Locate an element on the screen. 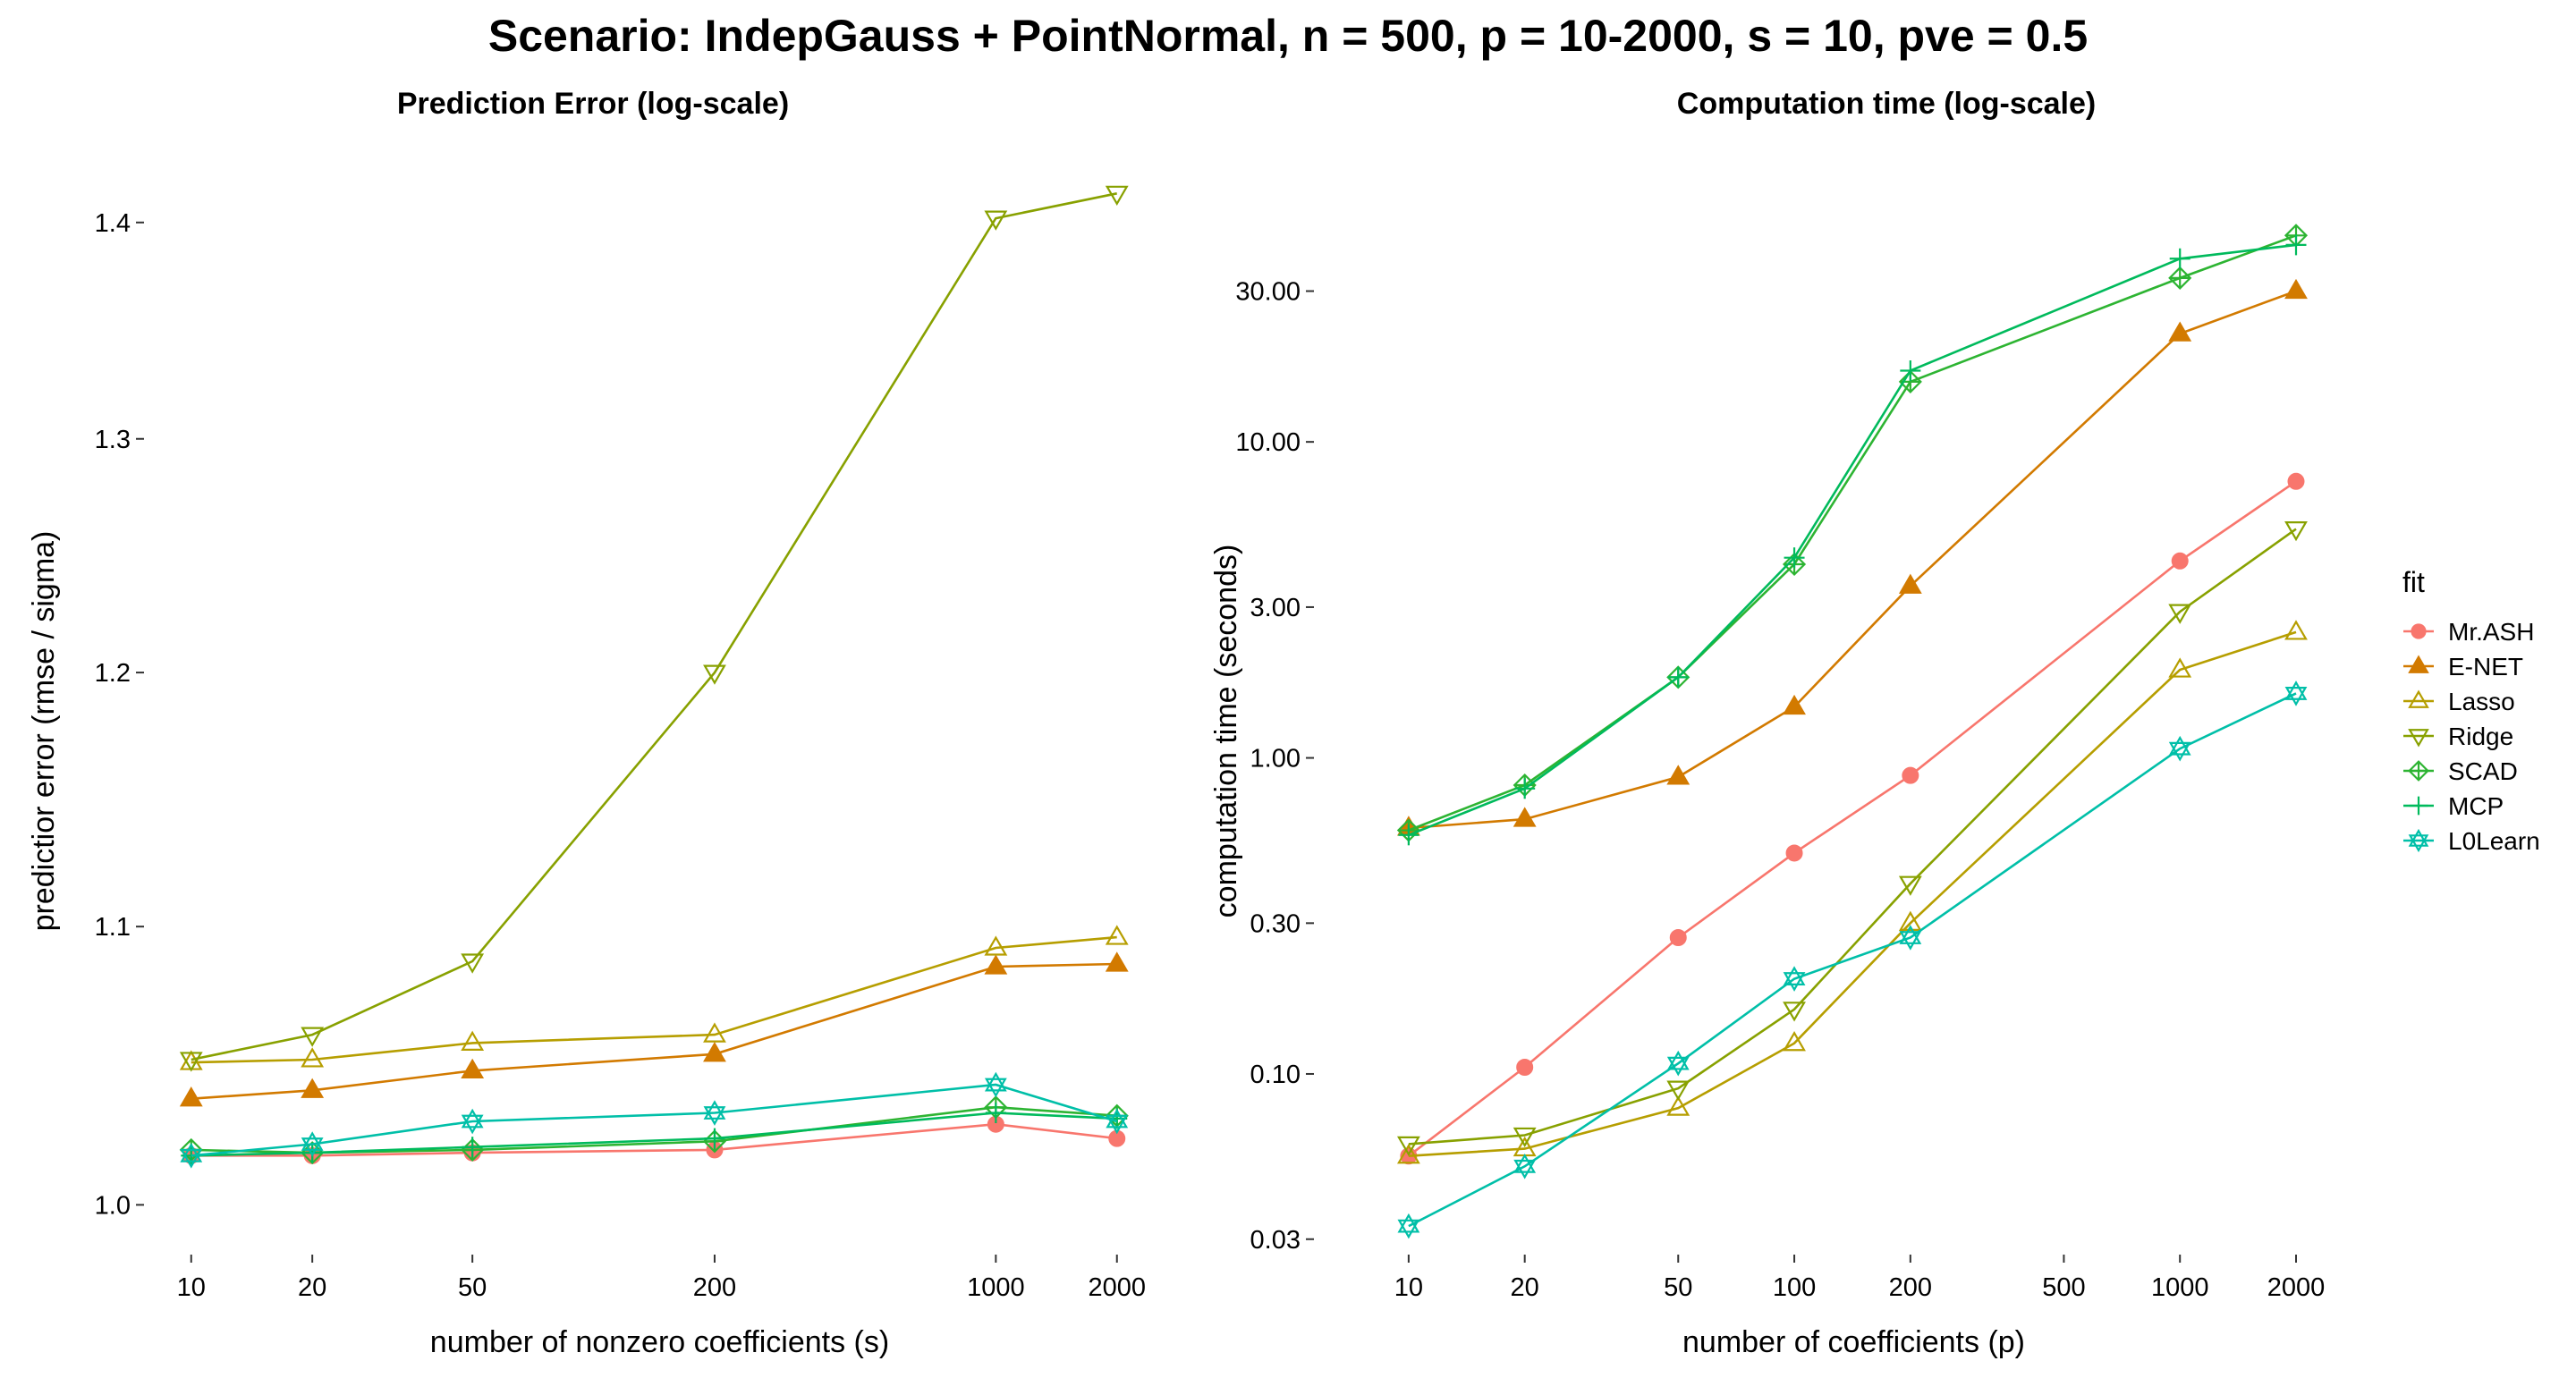 This screenshot has width=2576, height=1378. panel-title: Prediction Error (log-scale) is located at coordinates (593, 104).